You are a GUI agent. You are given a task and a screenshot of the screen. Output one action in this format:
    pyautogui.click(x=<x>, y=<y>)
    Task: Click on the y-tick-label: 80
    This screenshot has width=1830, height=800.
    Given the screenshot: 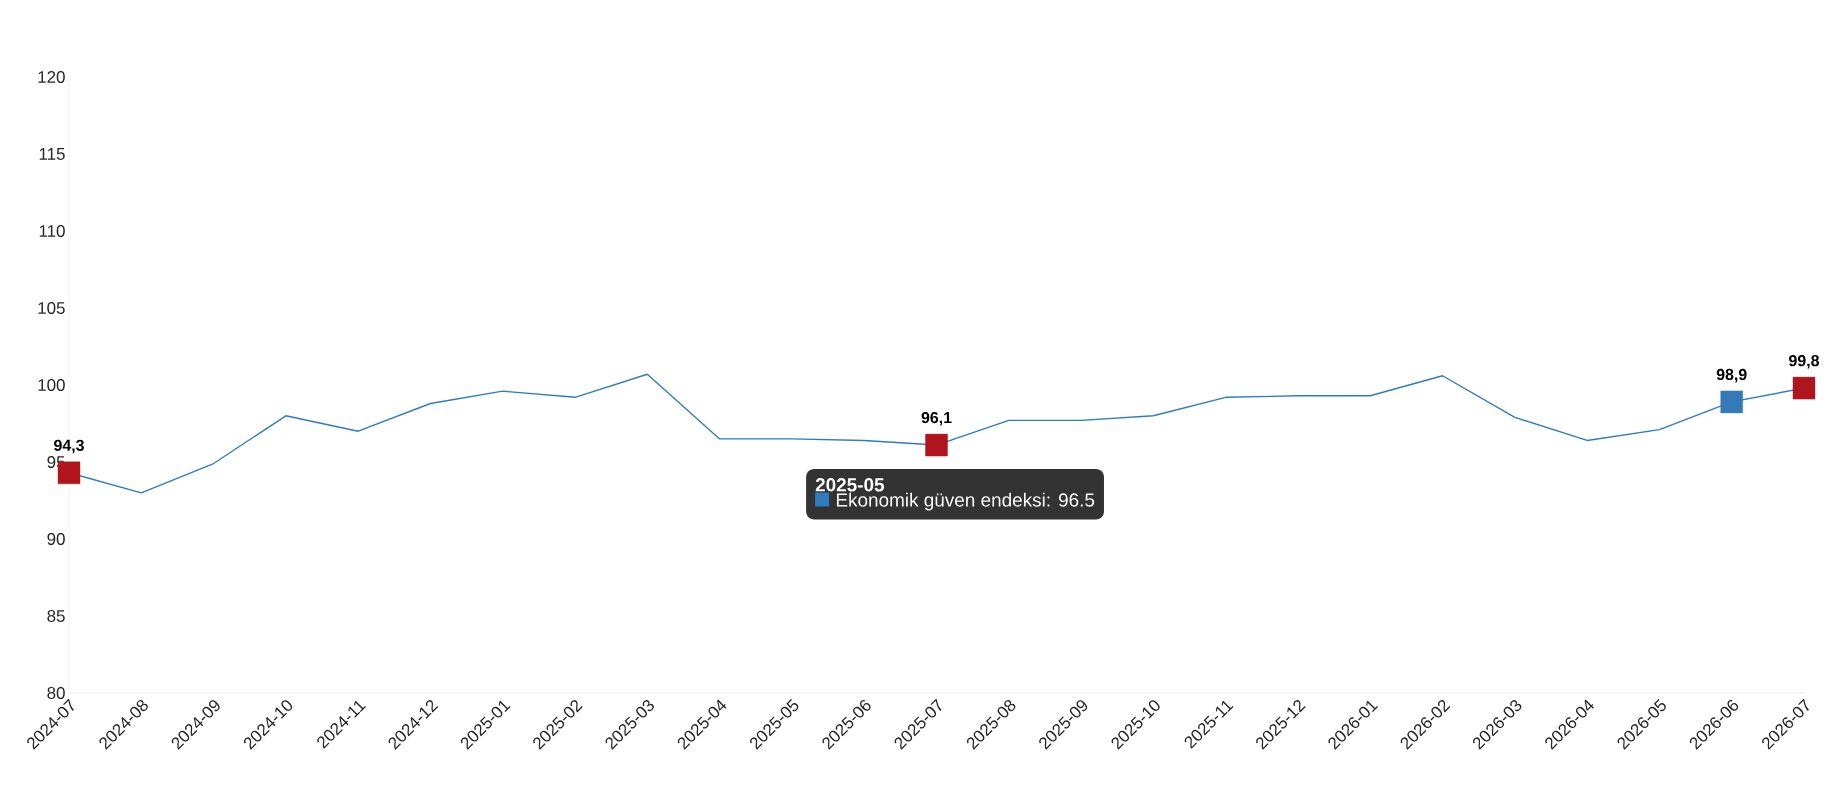 What is the action you would take?
    pyautogui.click(x=56, y=693)
    